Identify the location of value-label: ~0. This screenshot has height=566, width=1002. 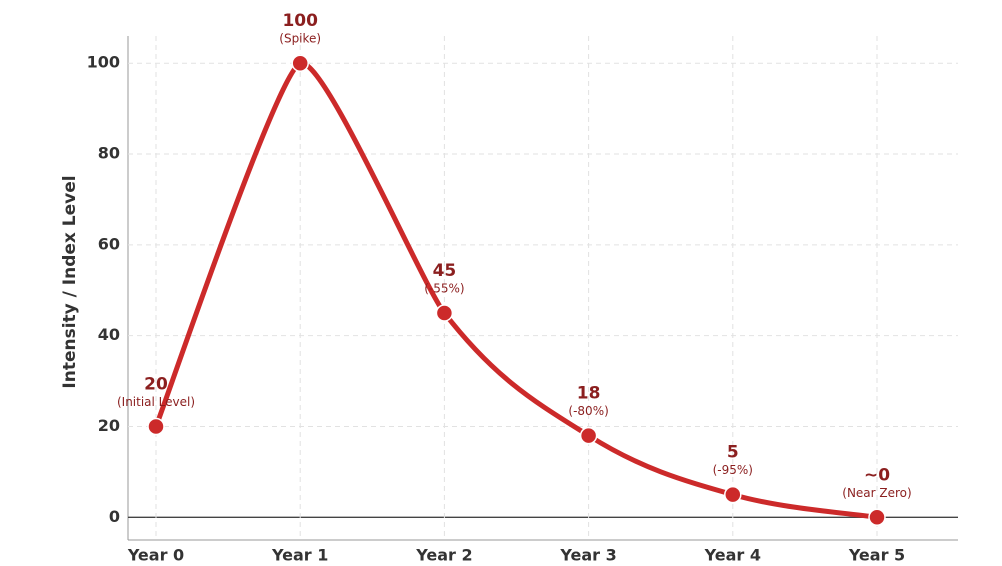
(877, 475).